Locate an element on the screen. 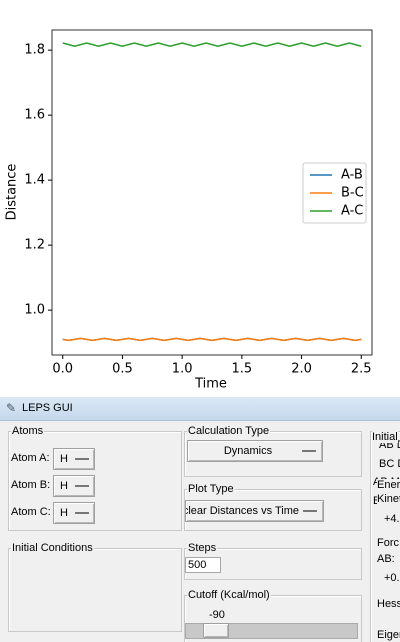  x-tick-label: 1.0 is located at coordinates (182, 369).